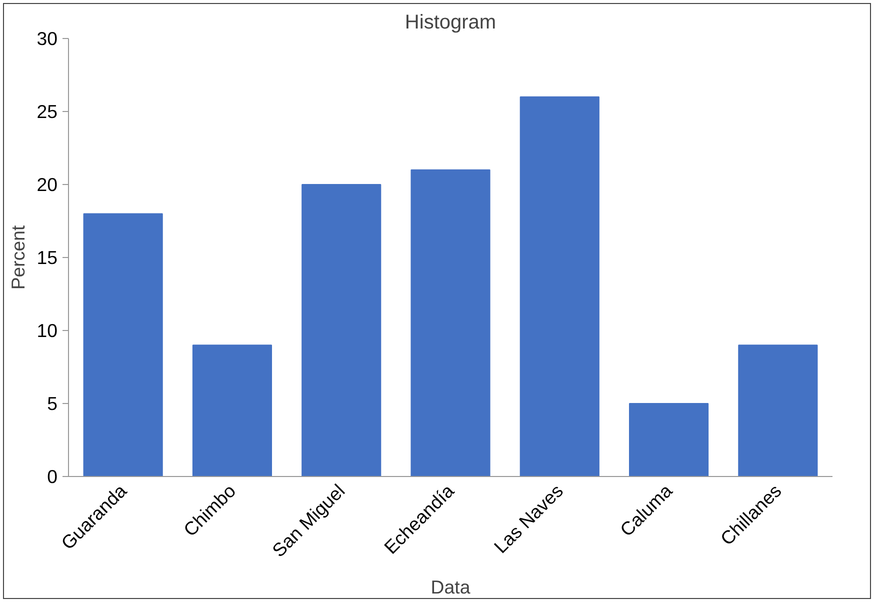  What do you see at coordinates (47, 38) in the screenshot?
I see `y-tick-label: 30` at bounding box center [47, 38].